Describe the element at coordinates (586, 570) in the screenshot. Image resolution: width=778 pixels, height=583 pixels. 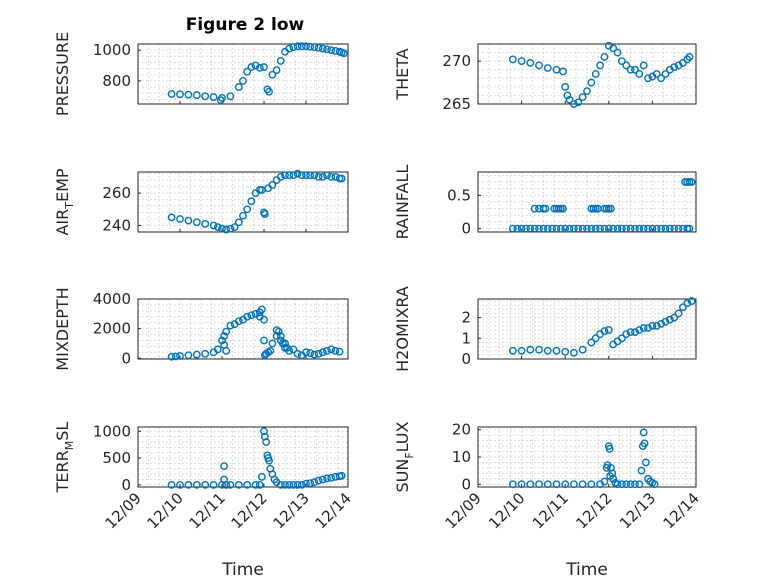
I see `xlabel-sun_flux: Time` at that location.